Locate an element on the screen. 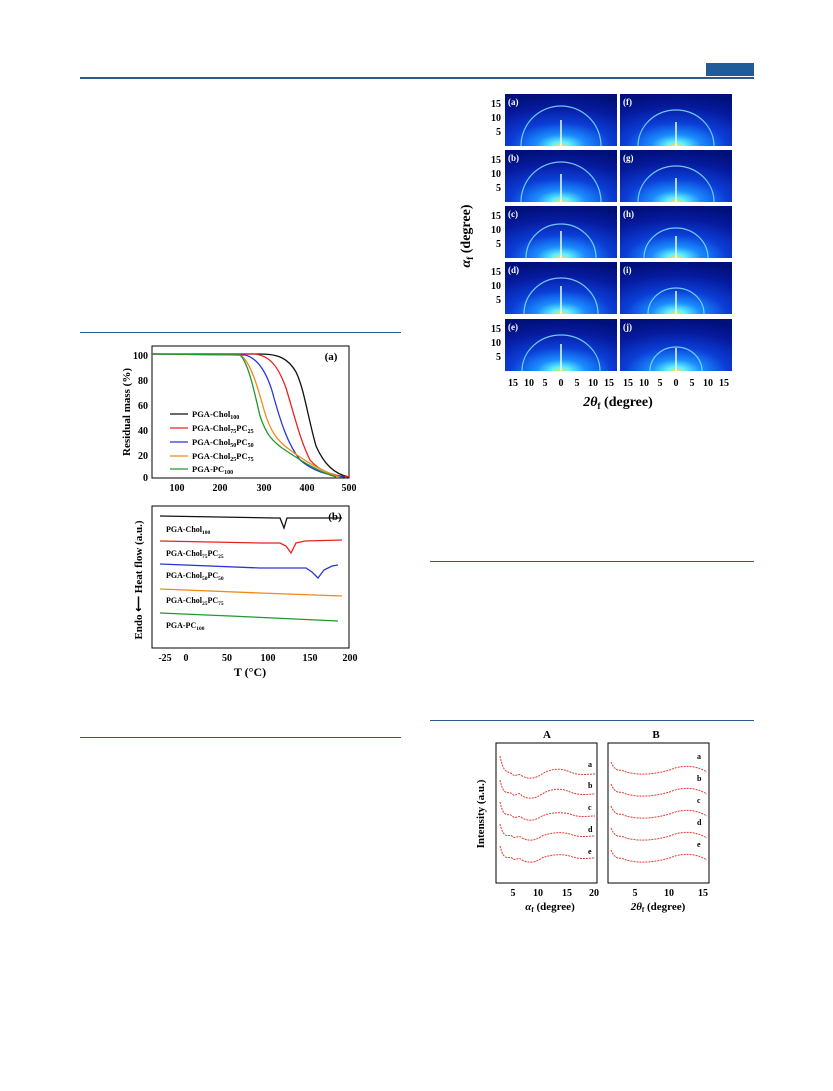  profile-title-b: B is located at coordinates (656, 735).